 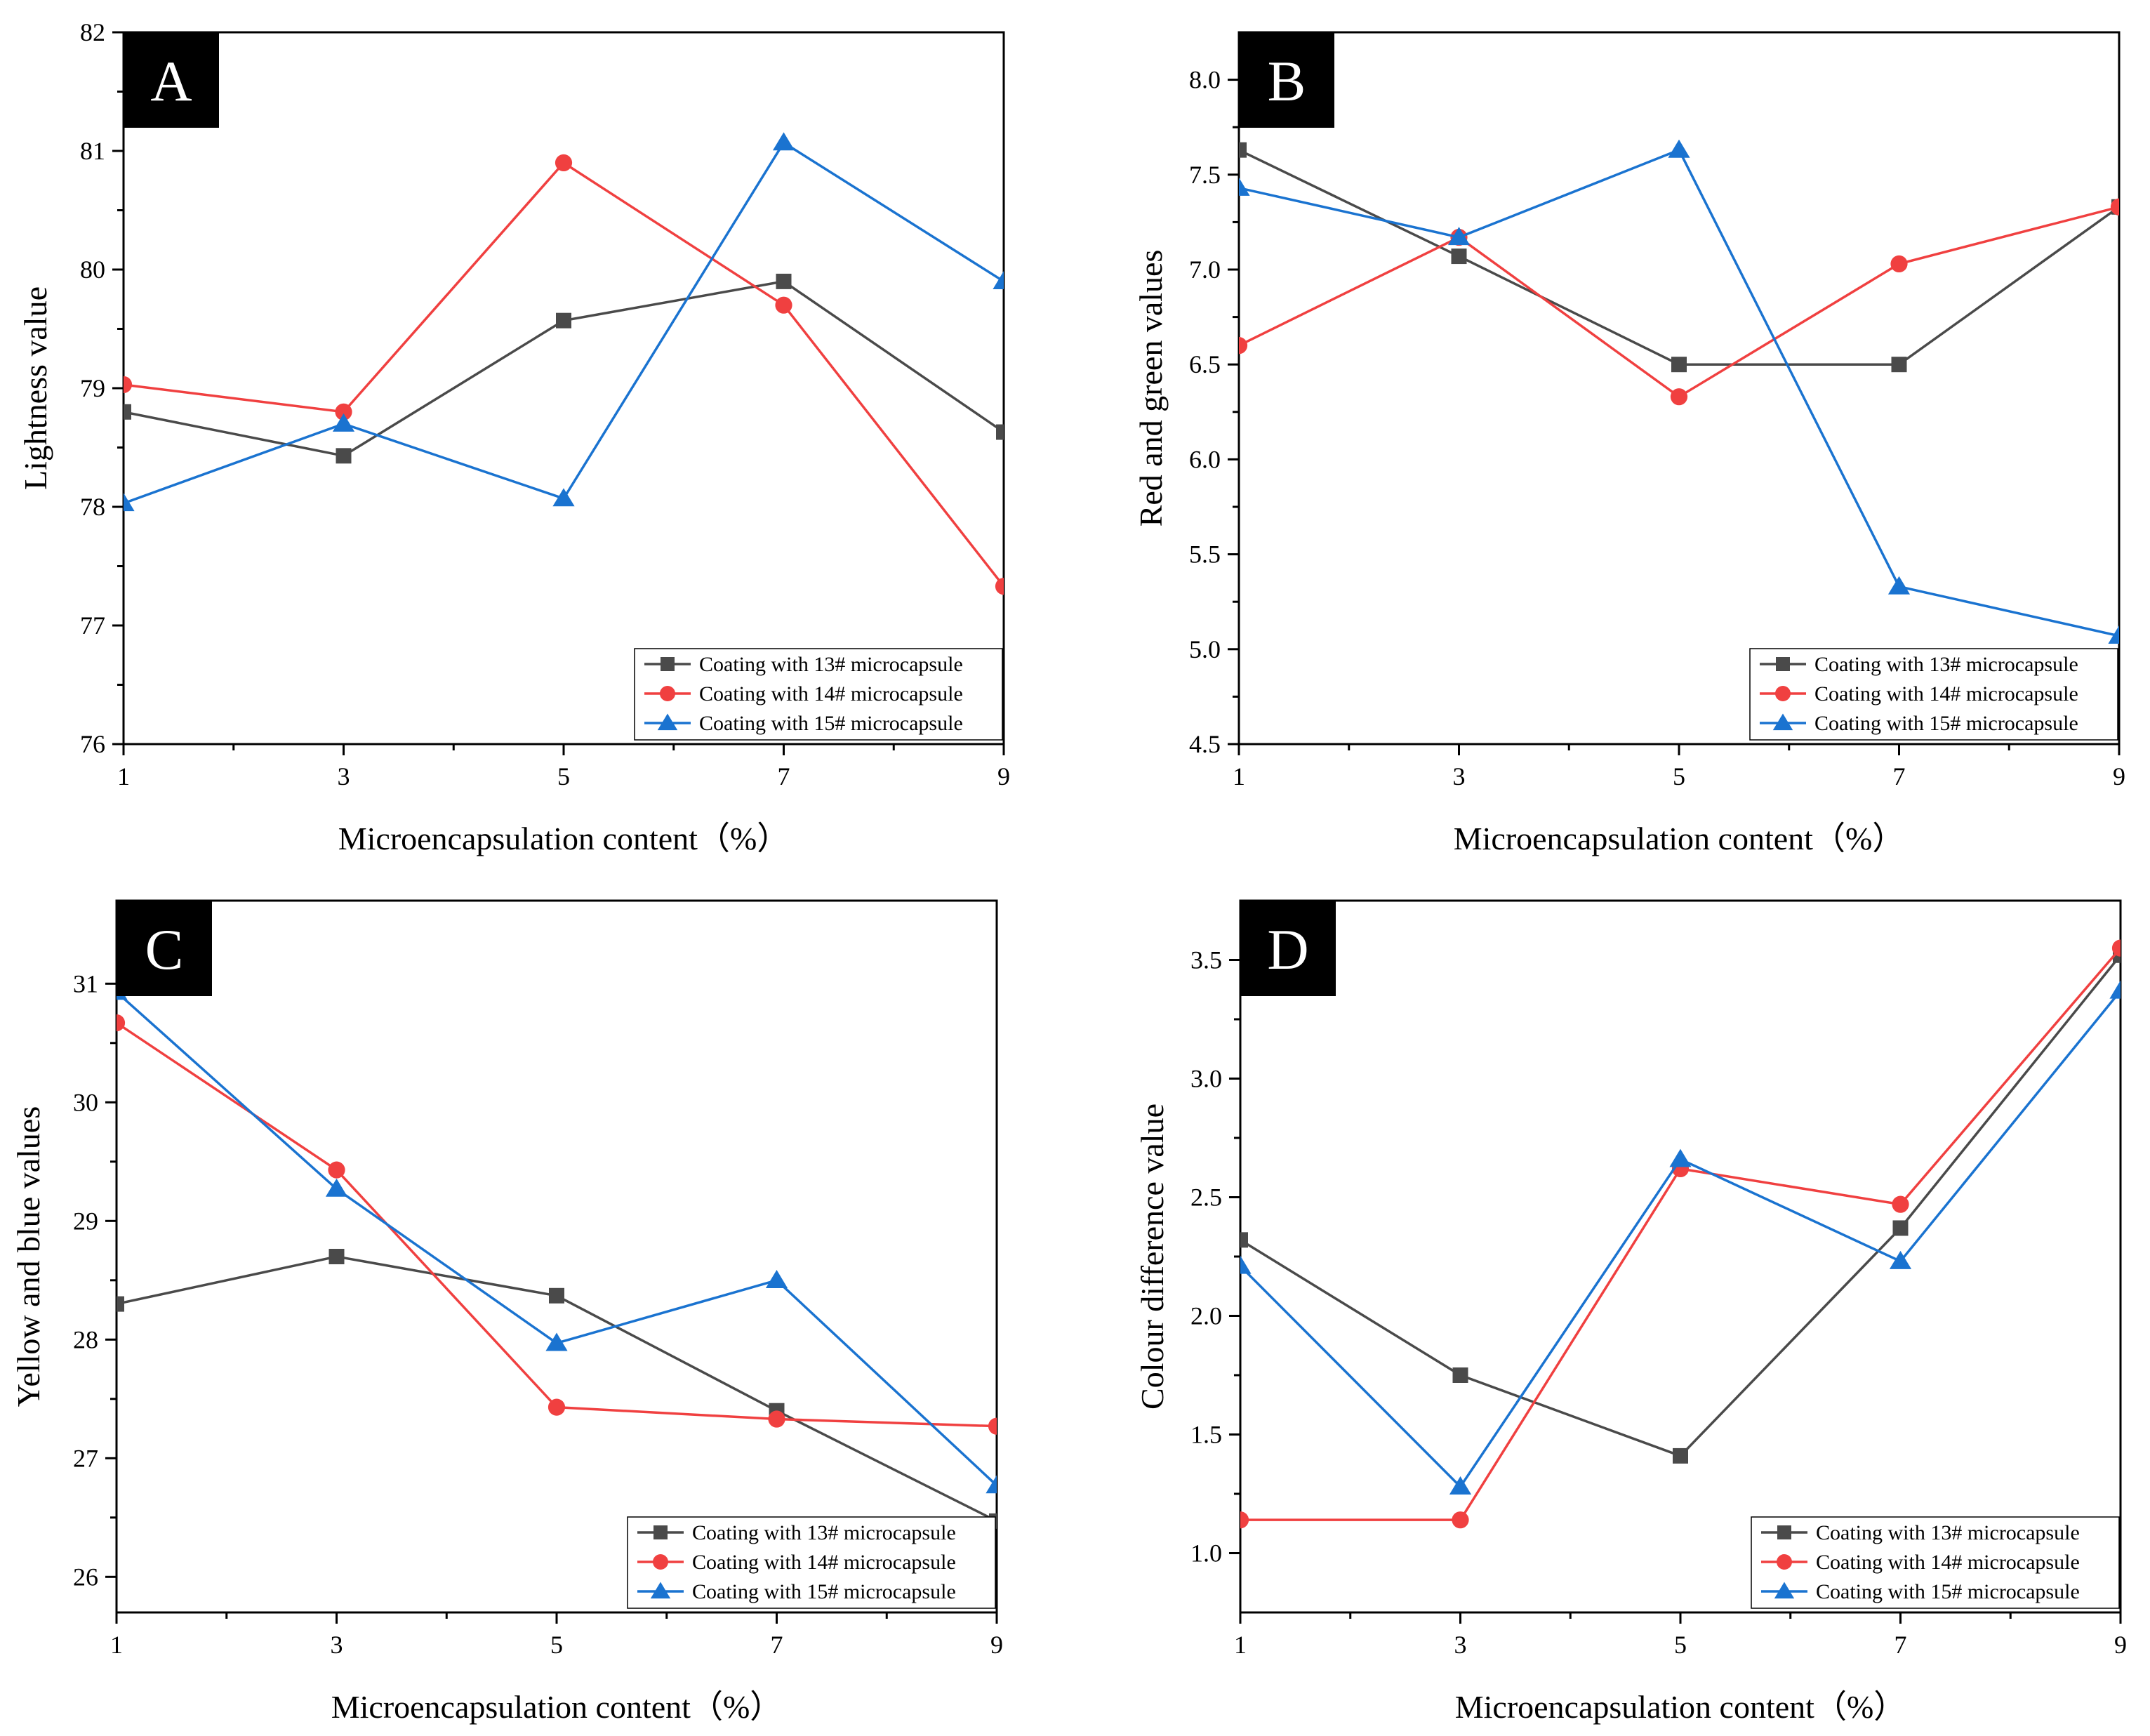 I want to click on y-tick-label: 27, so click(x=85, y=1458).